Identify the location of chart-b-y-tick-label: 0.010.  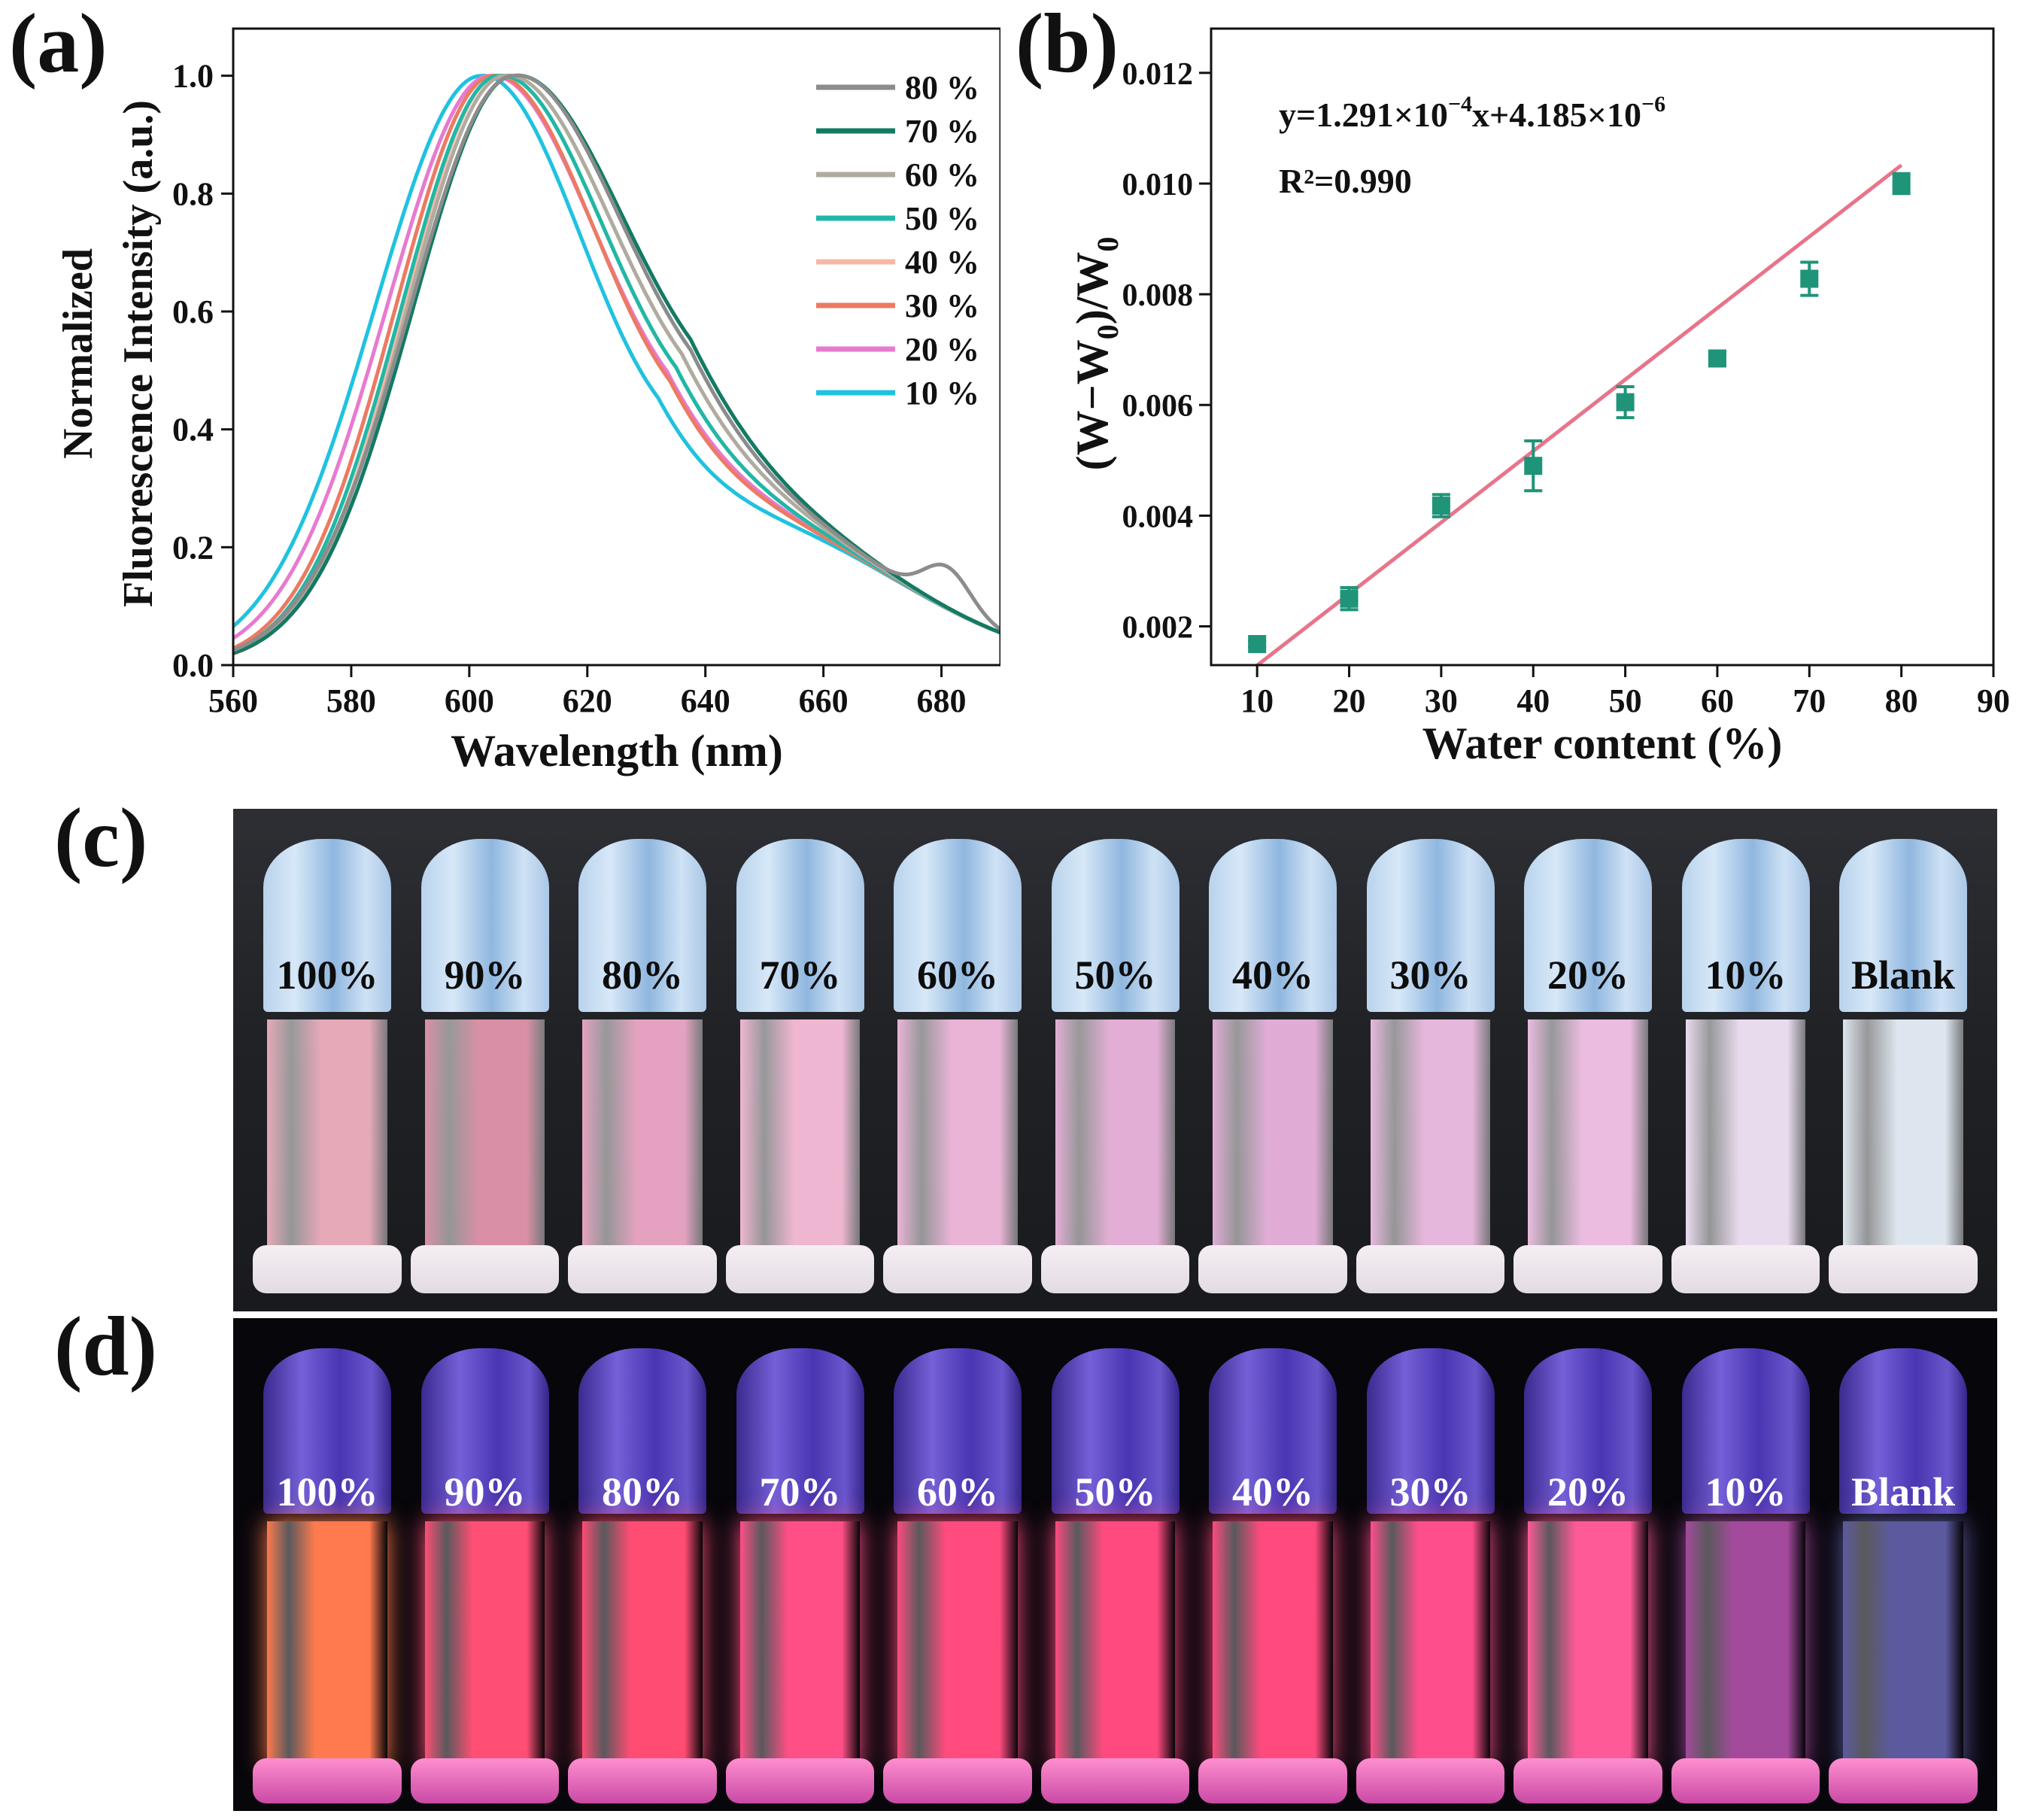
(1158, 185).